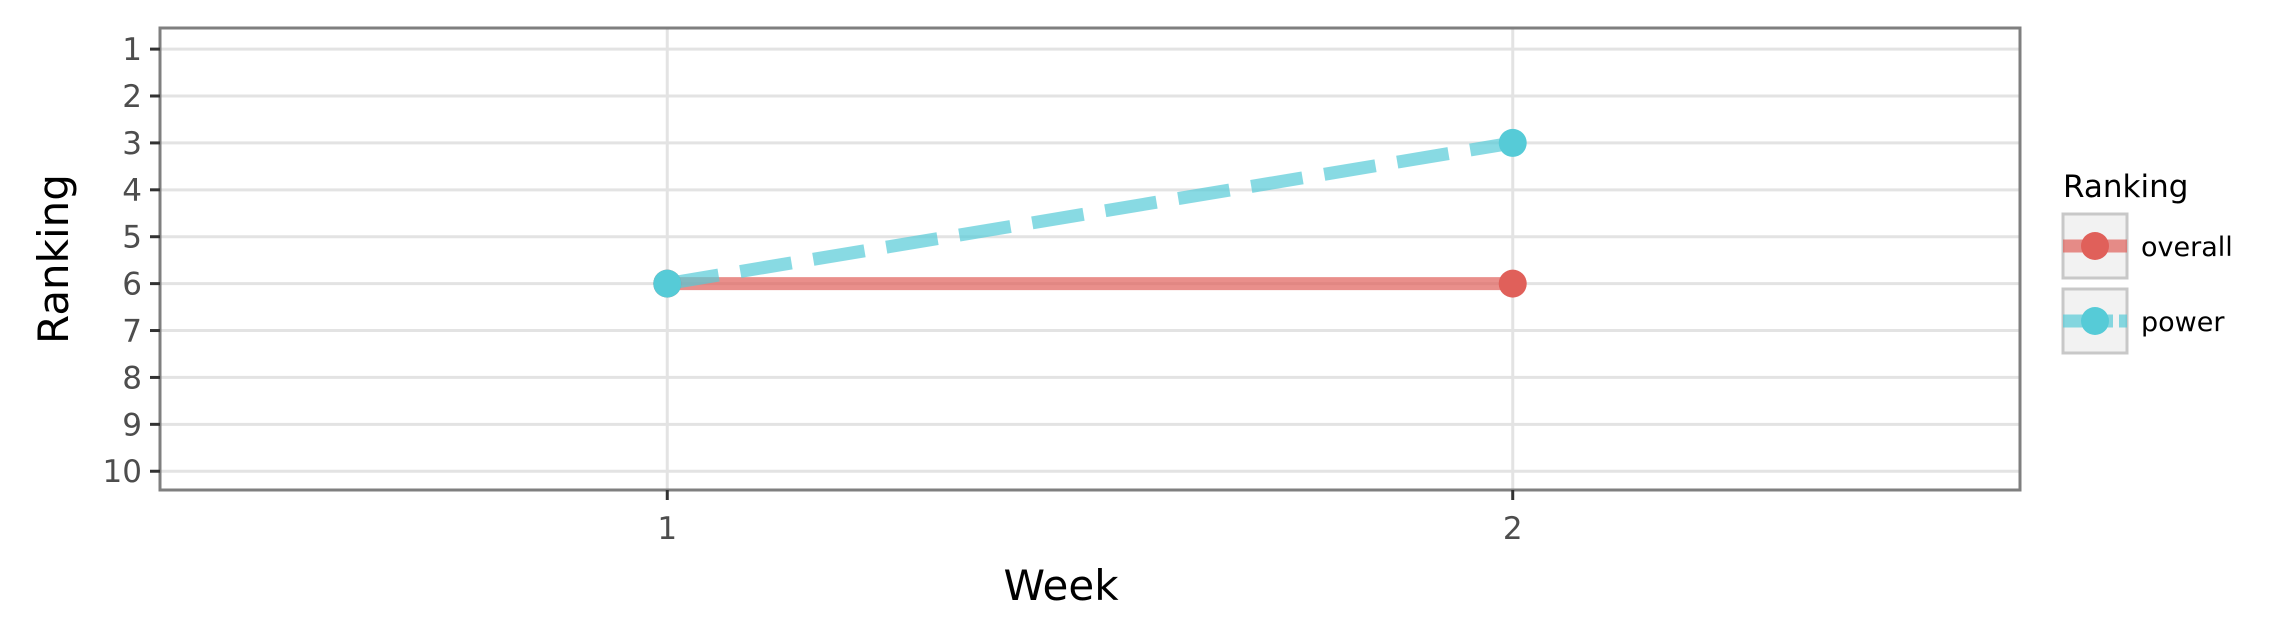 Image resolution: width=2276 pixels, height=641 pixels. What do you see at coordinates (132, 97) in the screenshot?
I see `y-tick-label: 2` at bounding box center [132, 97].